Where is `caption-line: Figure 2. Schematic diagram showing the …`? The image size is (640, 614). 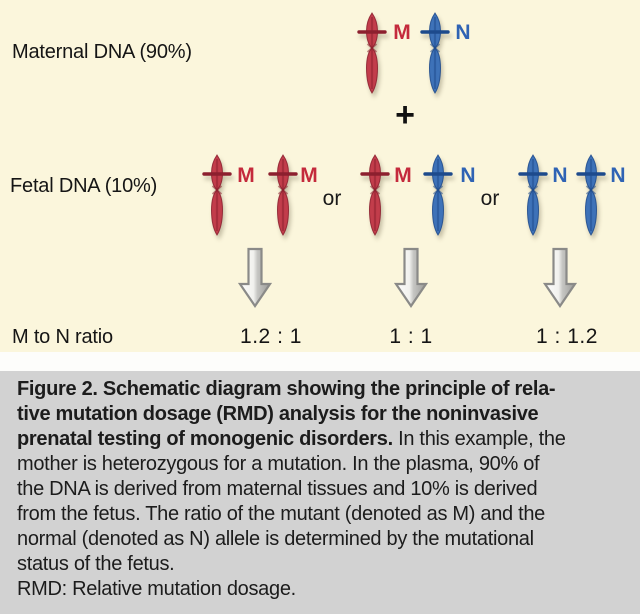
caption-line: Figure 2. Schematic diagram showing the … is located at coordinates (321, 389).